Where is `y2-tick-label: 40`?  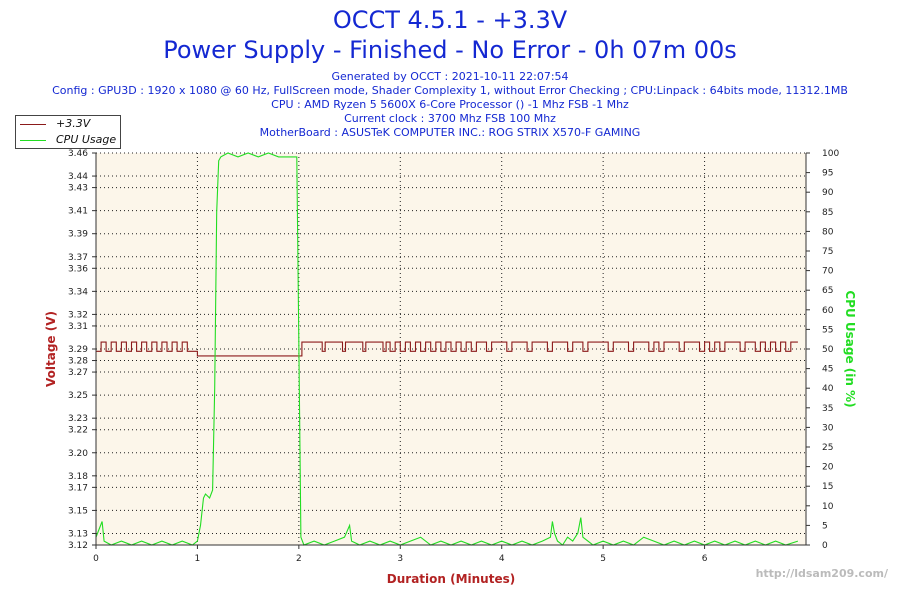
y2-tick-label: 40 is located at coordinates (828, 389).